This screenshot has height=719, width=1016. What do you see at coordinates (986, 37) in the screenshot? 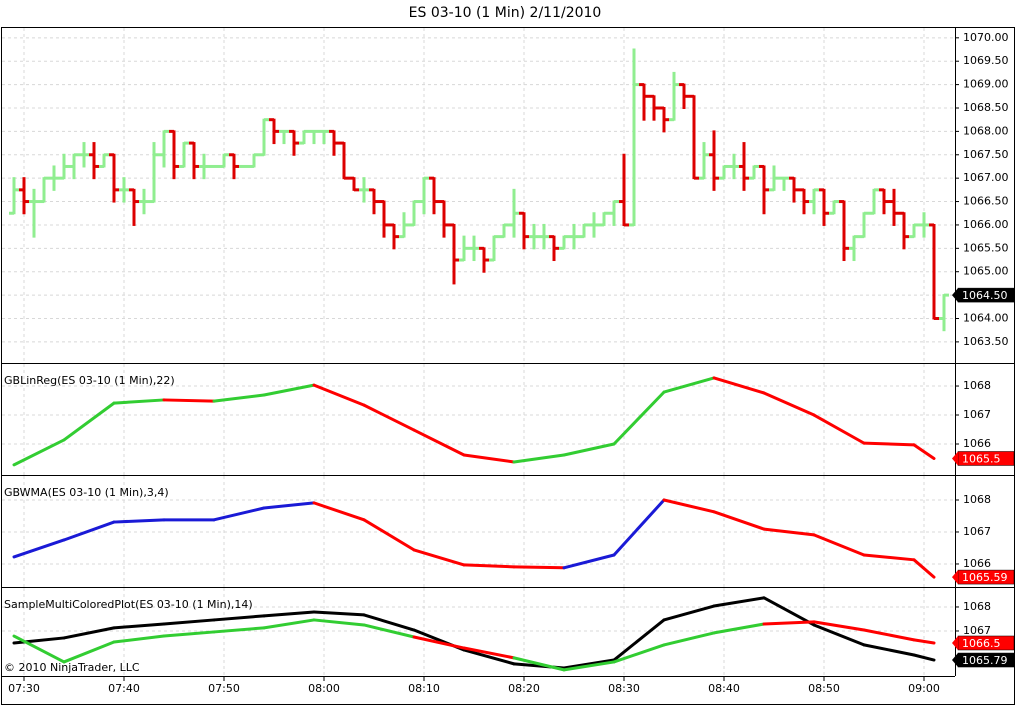
I see `y-tick-label: 1070.00` at bounding box center [986, 37].